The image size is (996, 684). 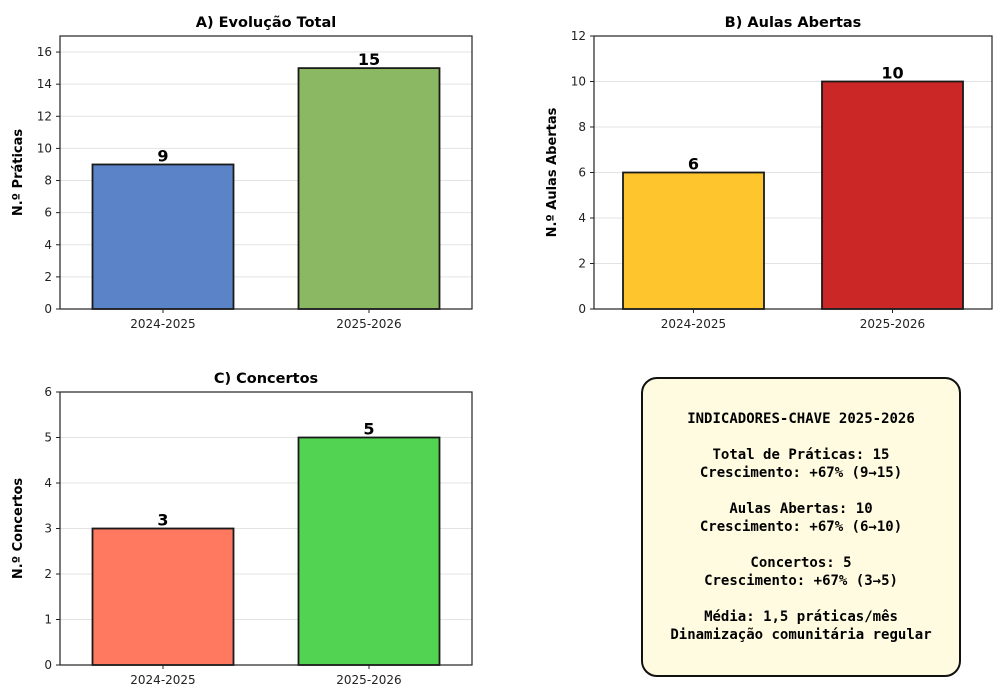 I want to click on chart-title: C) Concertos, so click(x=266, y=379).